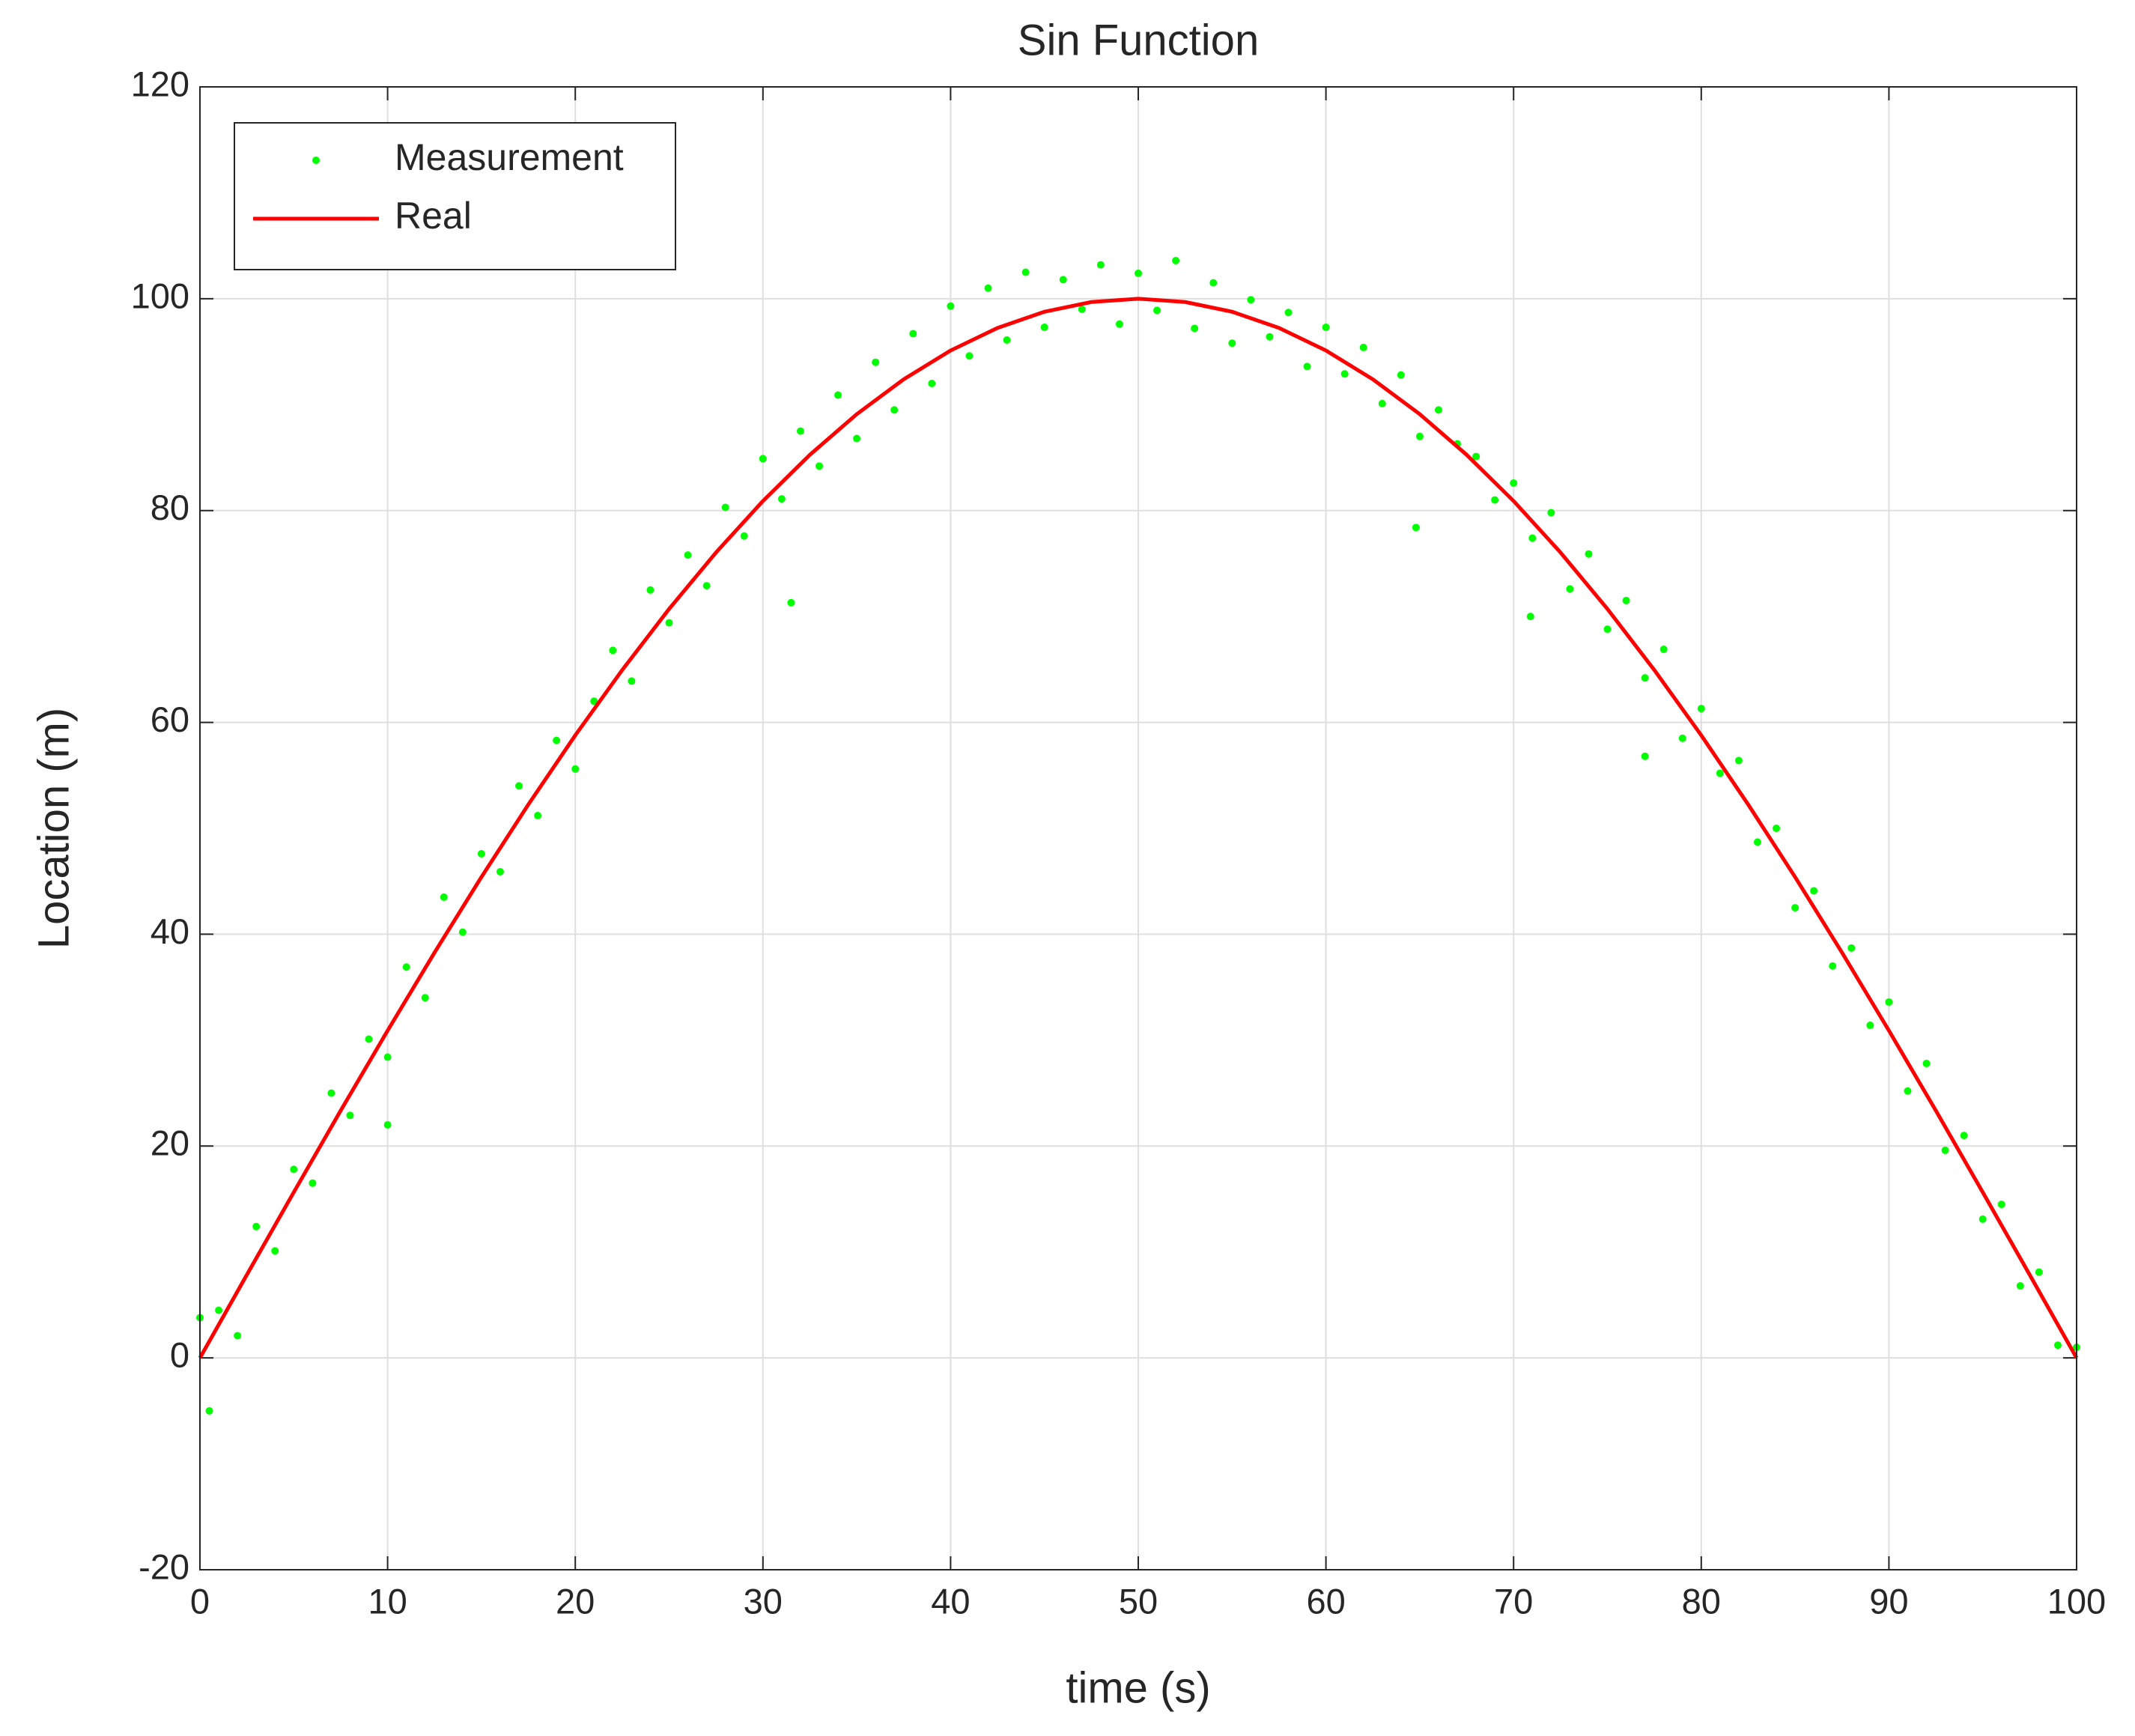  I want to click on y-tick-label: 40, so click(170, 931).